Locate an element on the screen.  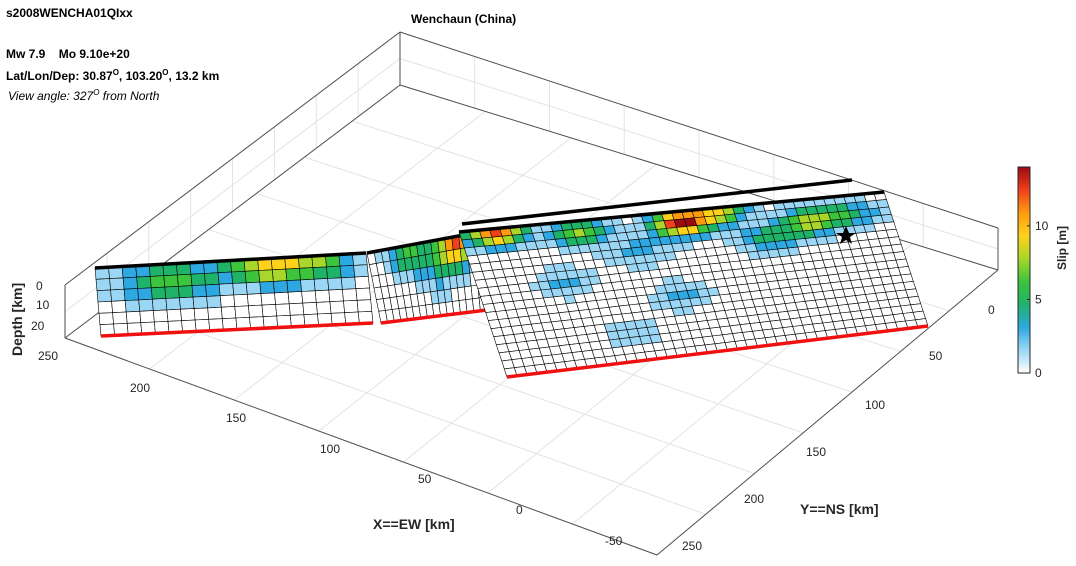
z-tick-label: 0 is located at coordinates (39, 286).